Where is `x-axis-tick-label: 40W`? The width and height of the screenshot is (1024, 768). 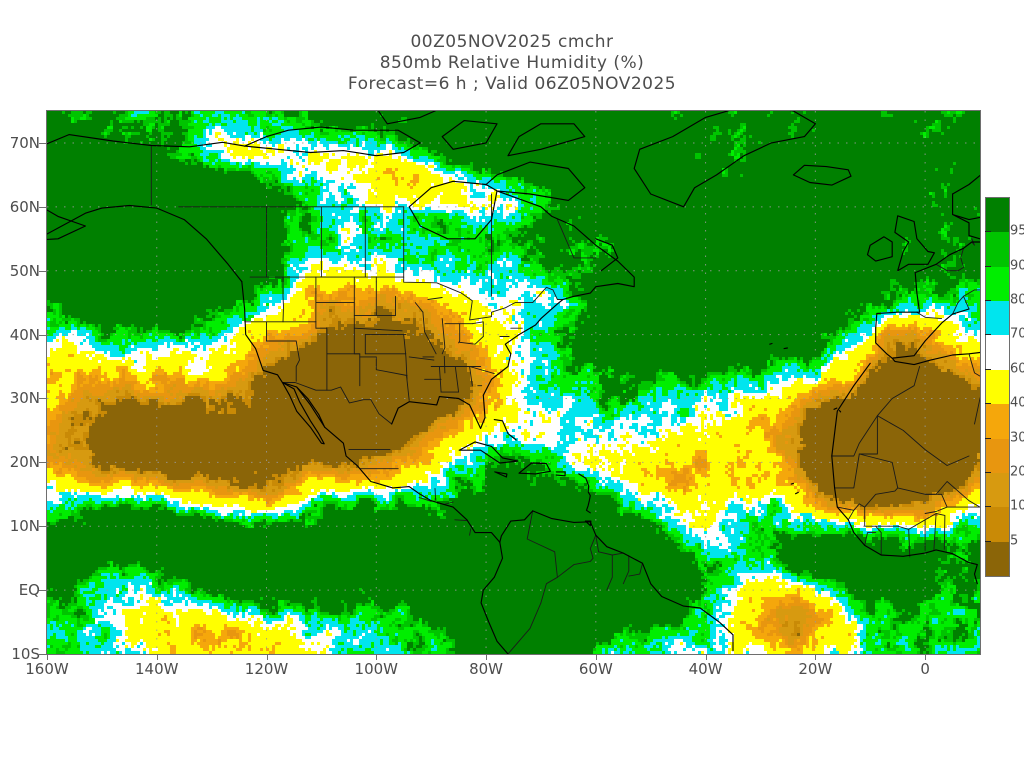
x-axis-tick-label: 40W is located at coordinates (705, 669).